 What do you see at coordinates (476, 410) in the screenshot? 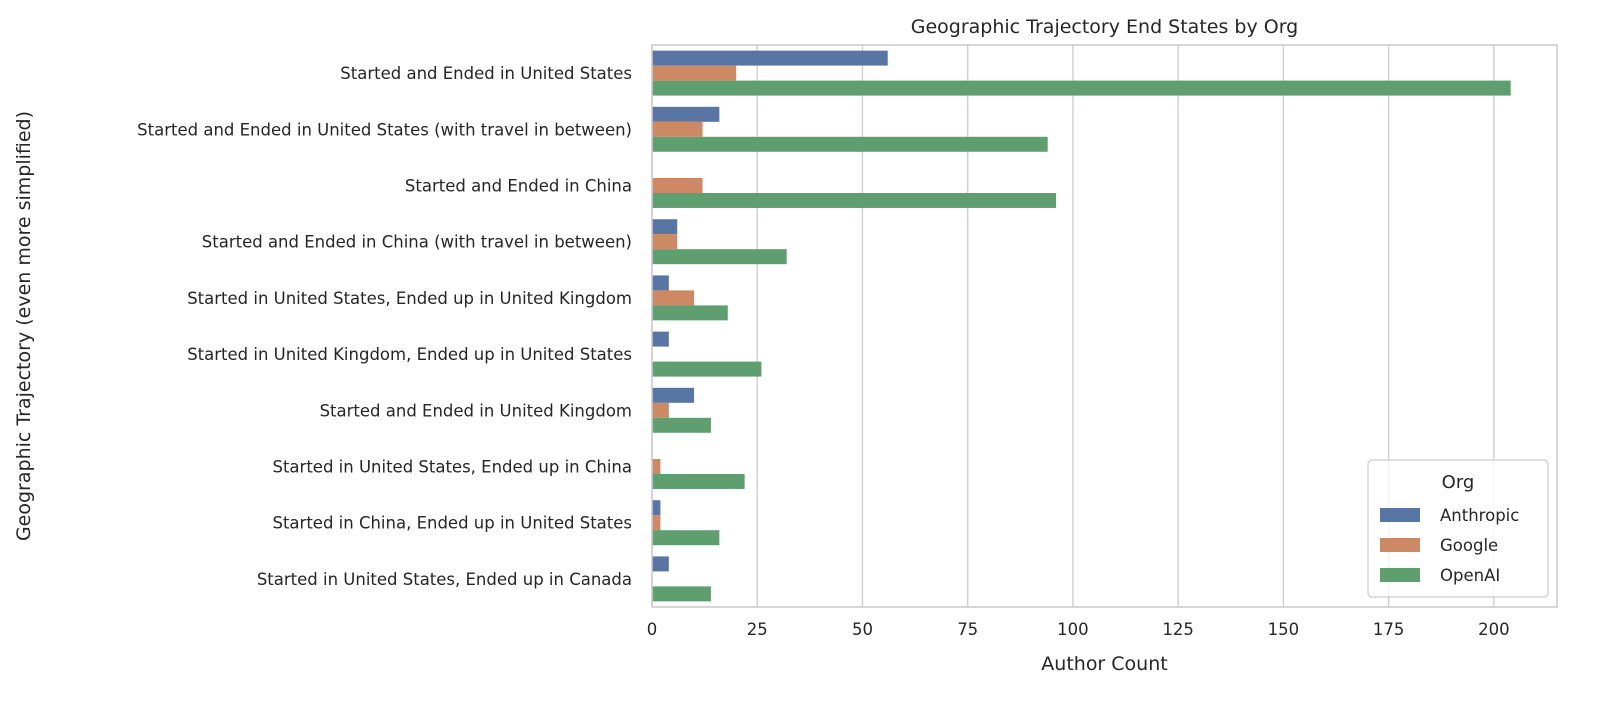
I see `y-tick-label: Started and Ended in United Kingdom` at bounding box center [476, 410].